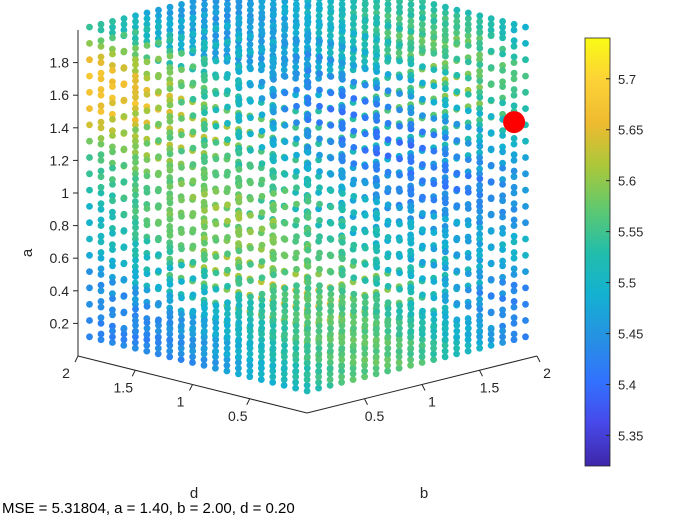 This screenshot has width=700, height=525. Describe the element at coordinates (60, 226) in the screenshot. I see `z-tick-label: 0.8` at that location.